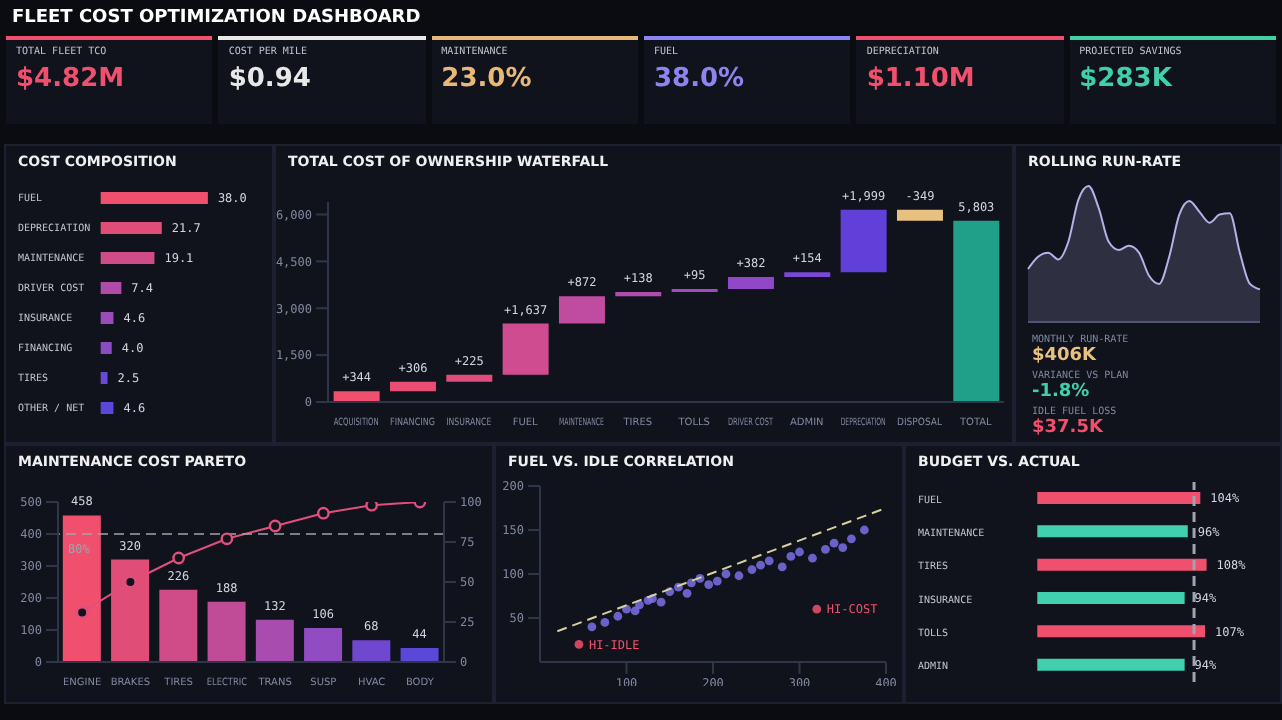  Describe the element at coordinates (270, 79) in the screenshot. I see `text: $0.94` at that location.